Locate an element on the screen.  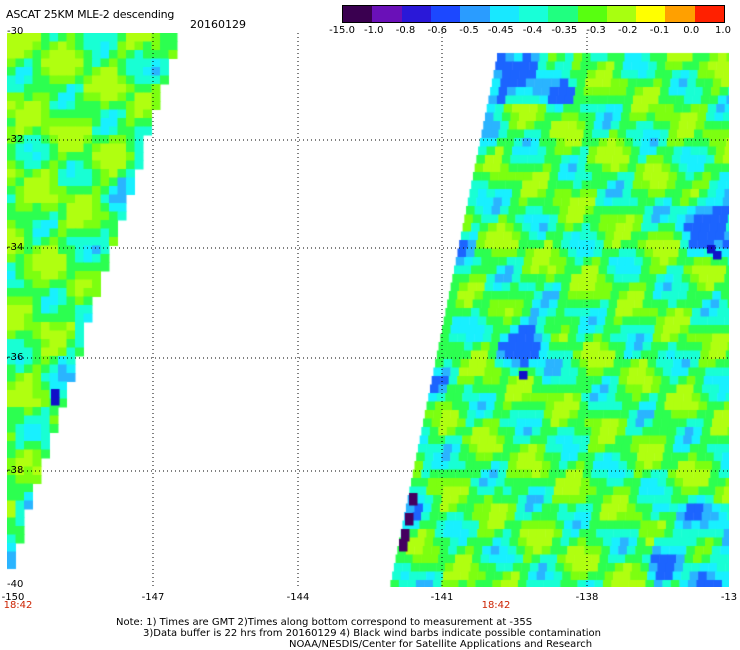
colorbar-tick-label: -15.0 is located at coordinates (342, 30).